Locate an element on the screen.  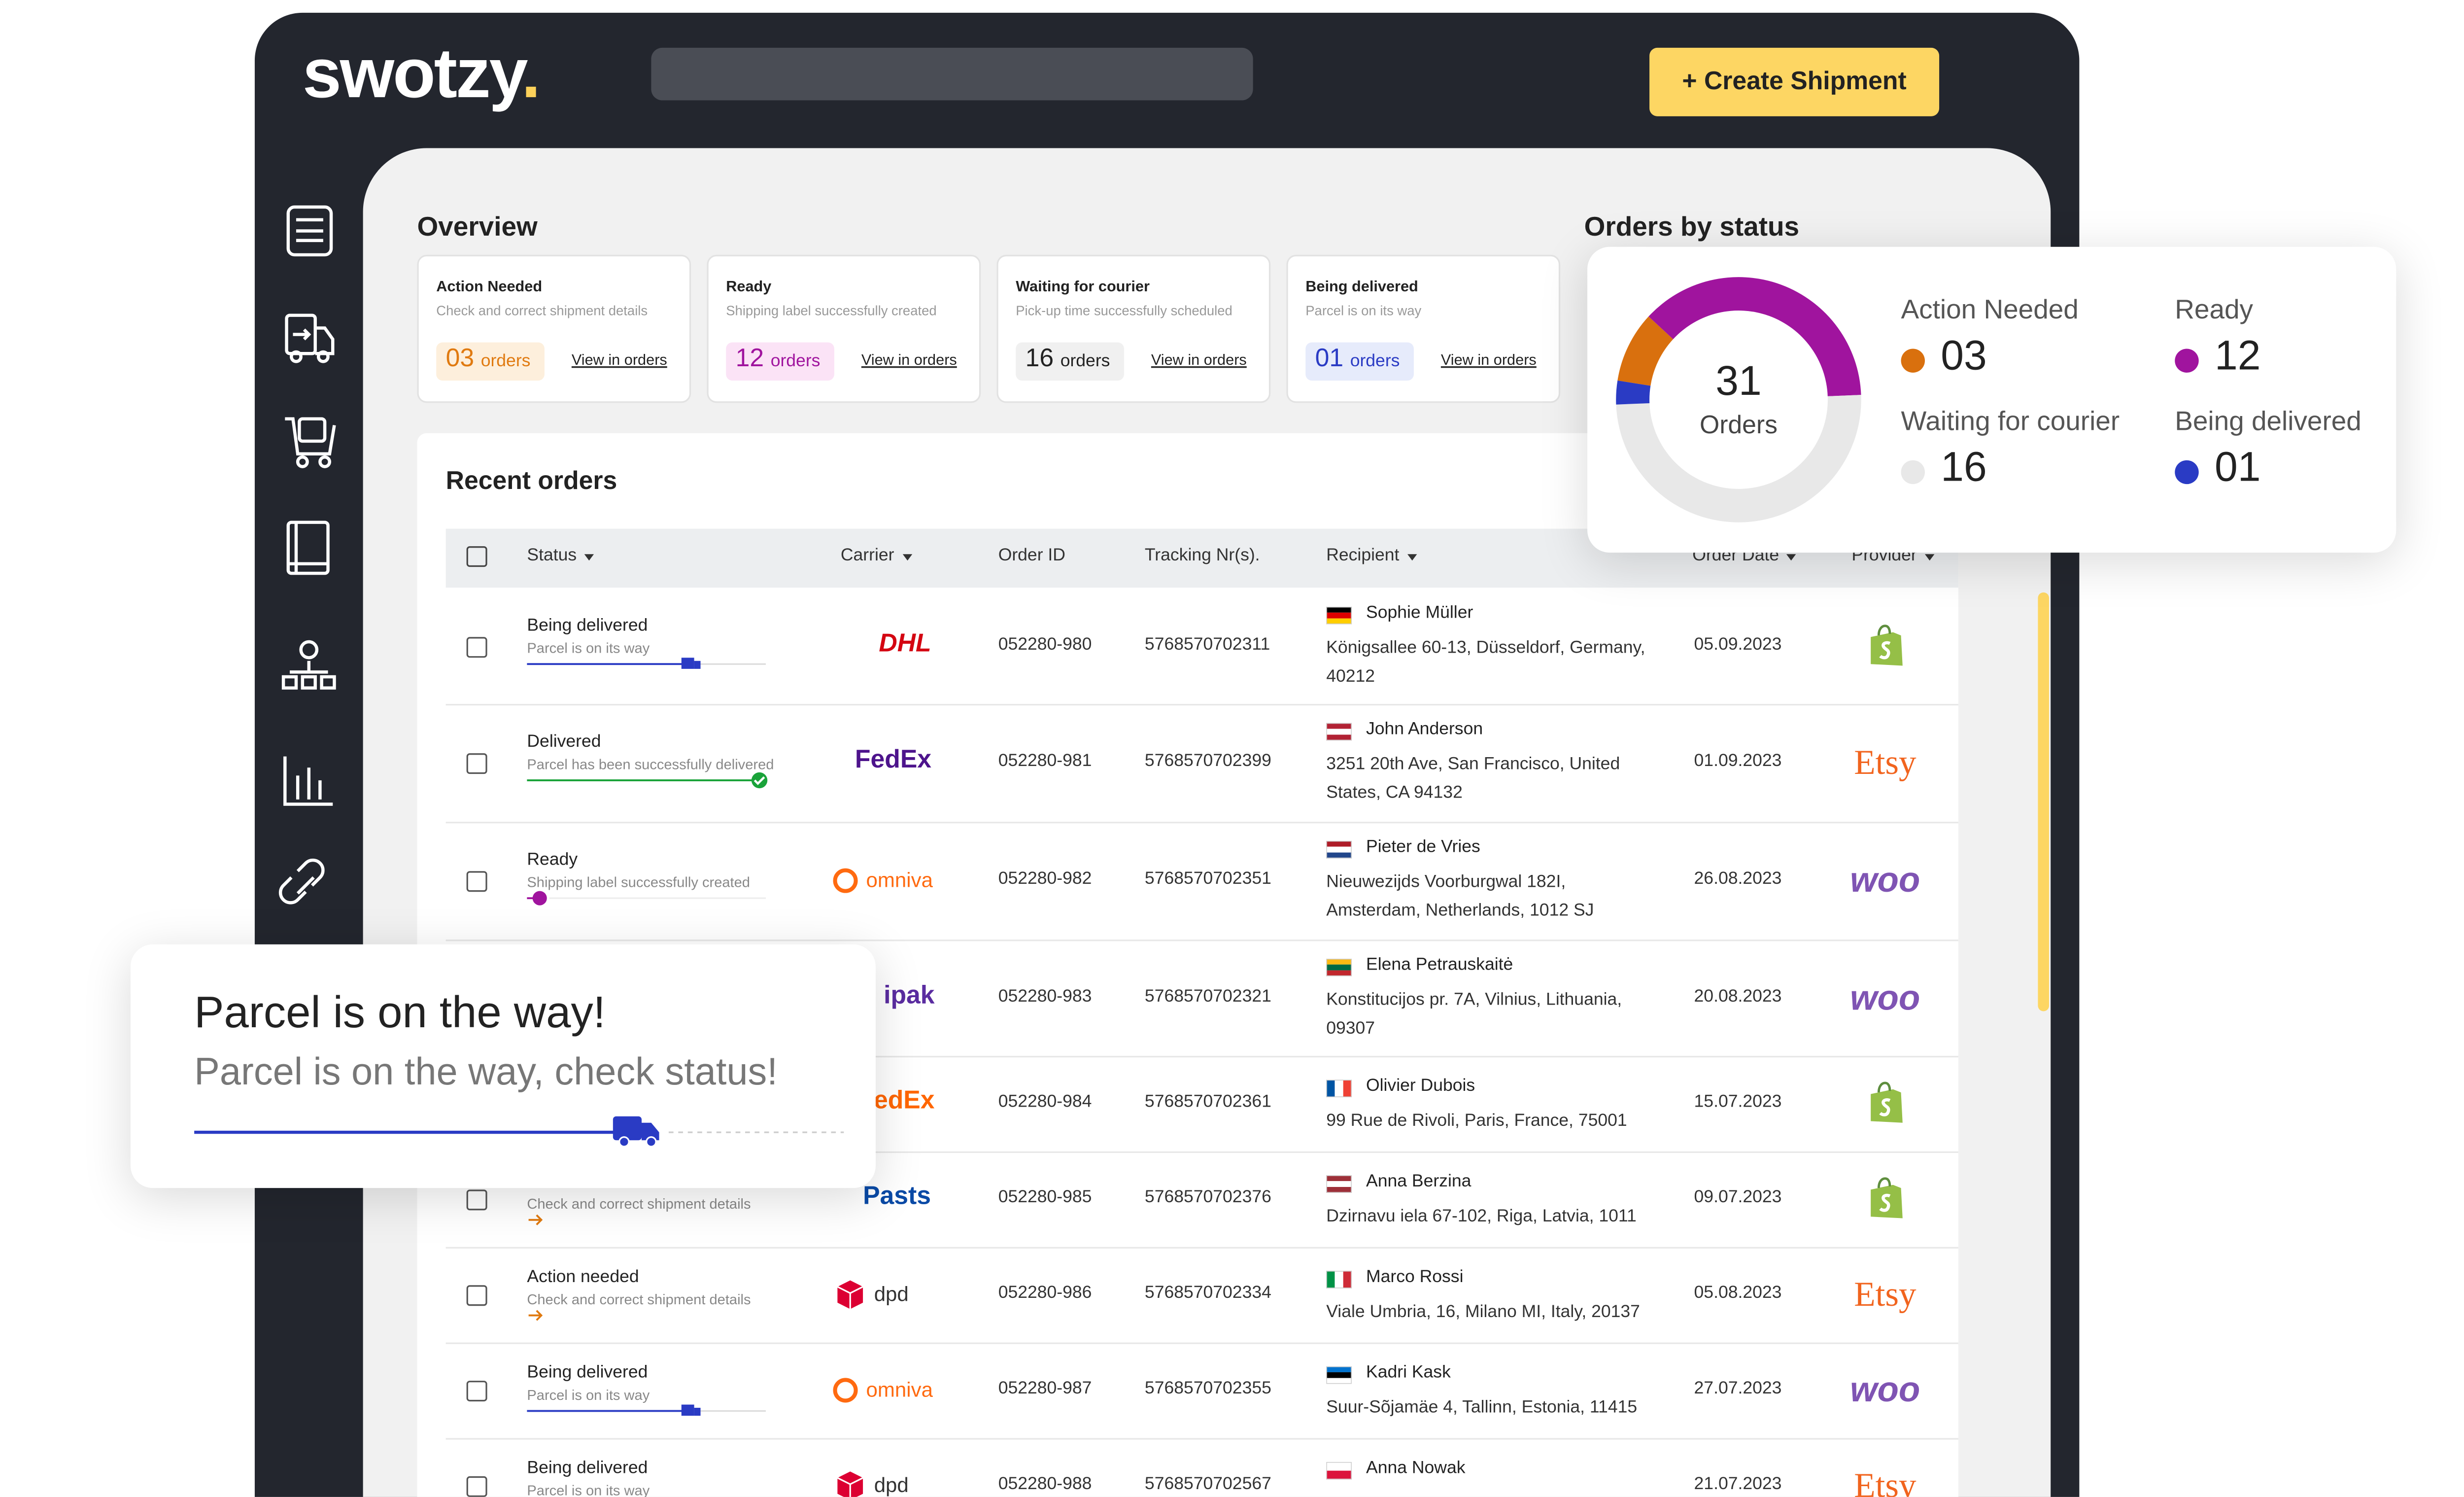
column-header: Status is located at coordinates (552, 555).